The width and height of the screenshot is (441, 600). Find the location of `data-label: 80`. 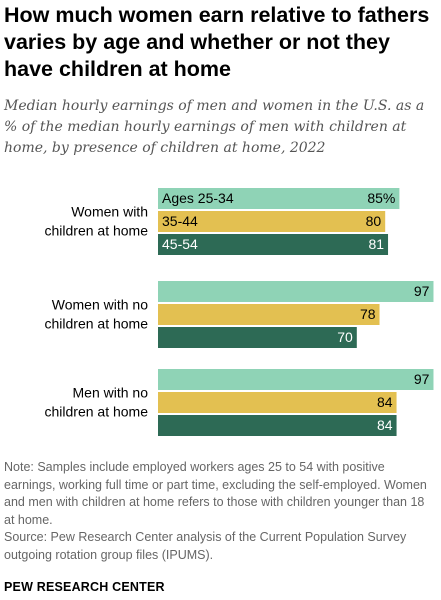

data-label: 80 is located at coordinates (374, 221).